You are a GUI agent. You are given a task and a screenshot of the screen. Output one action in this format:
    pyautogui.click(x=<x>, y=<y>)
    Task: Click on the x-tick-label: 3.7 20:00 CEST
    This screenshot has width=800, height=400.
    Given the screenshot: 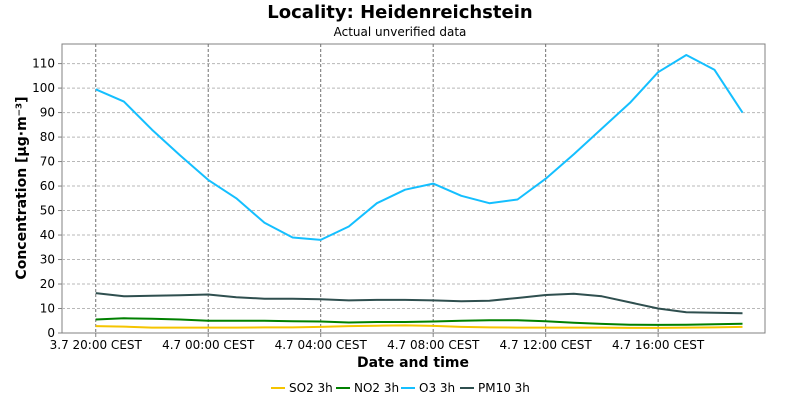 What is the action you would take?
    pyautogui.click(x=96, y=345)
    